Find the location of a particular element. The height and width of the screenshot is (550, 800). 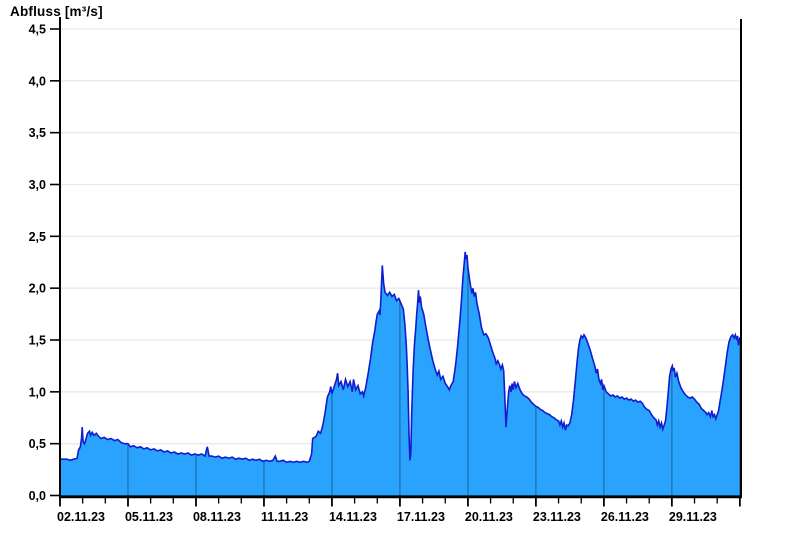

y-tick-label: 0,0 is located at coordinates (37, 496).